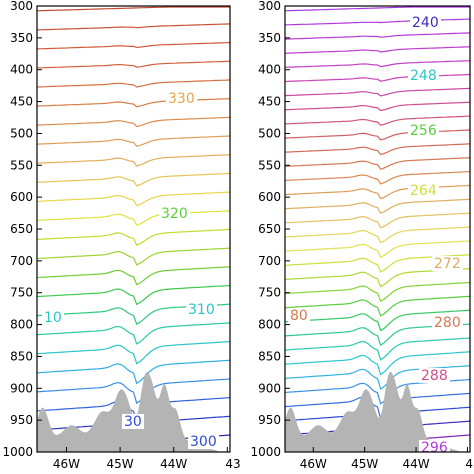 Image resolution: width=474 pixels, height=474 pixels. Describe the element at coordinates (21, 70) in the screenshot. I see `y-tick-label: 400` at that location.